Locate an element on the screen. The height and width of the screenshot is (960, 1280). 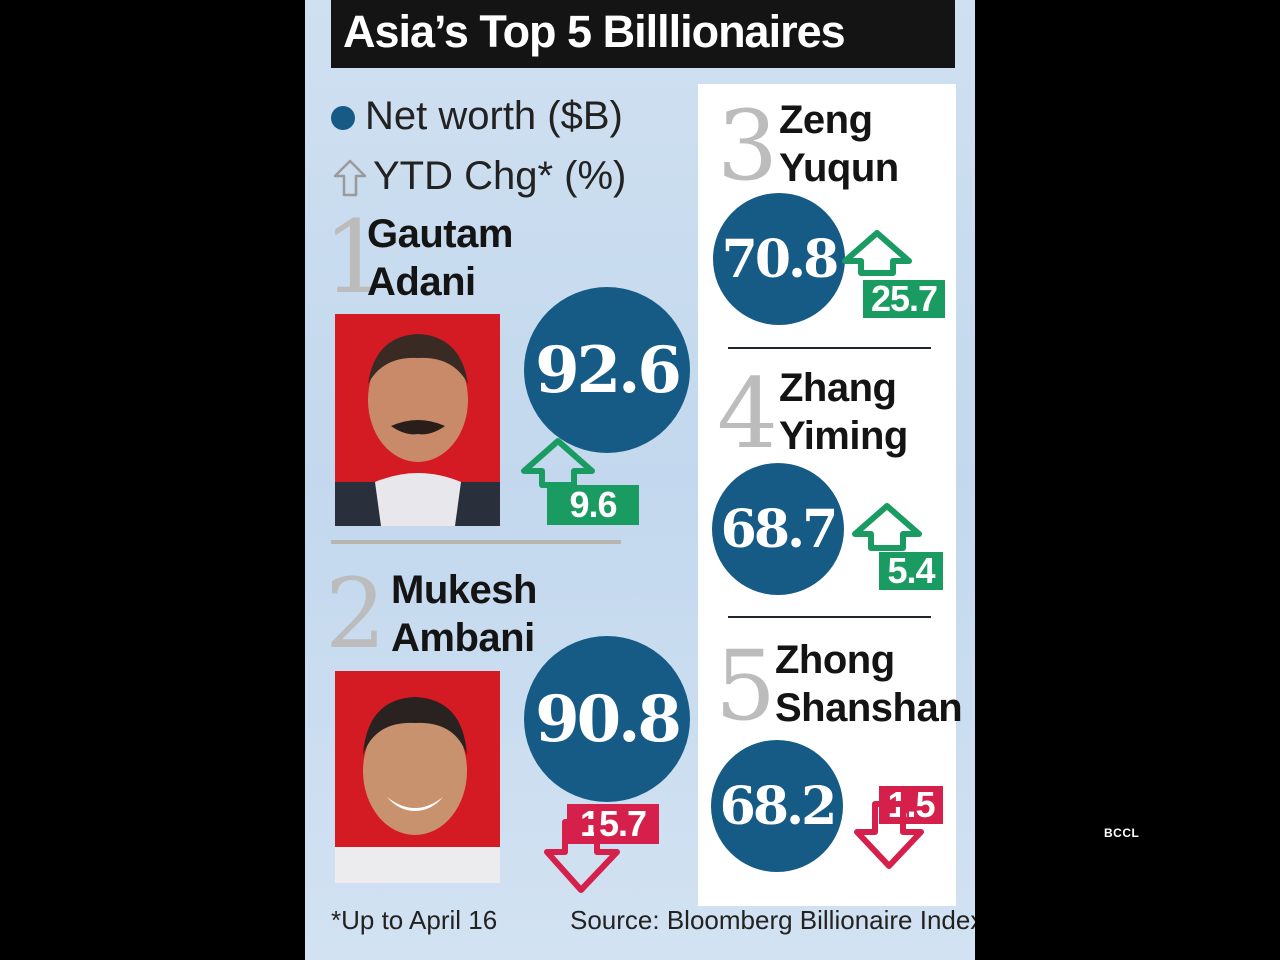
page-title: Asia’s Top 5 Billlionaires is located at coordinates (594, 31).